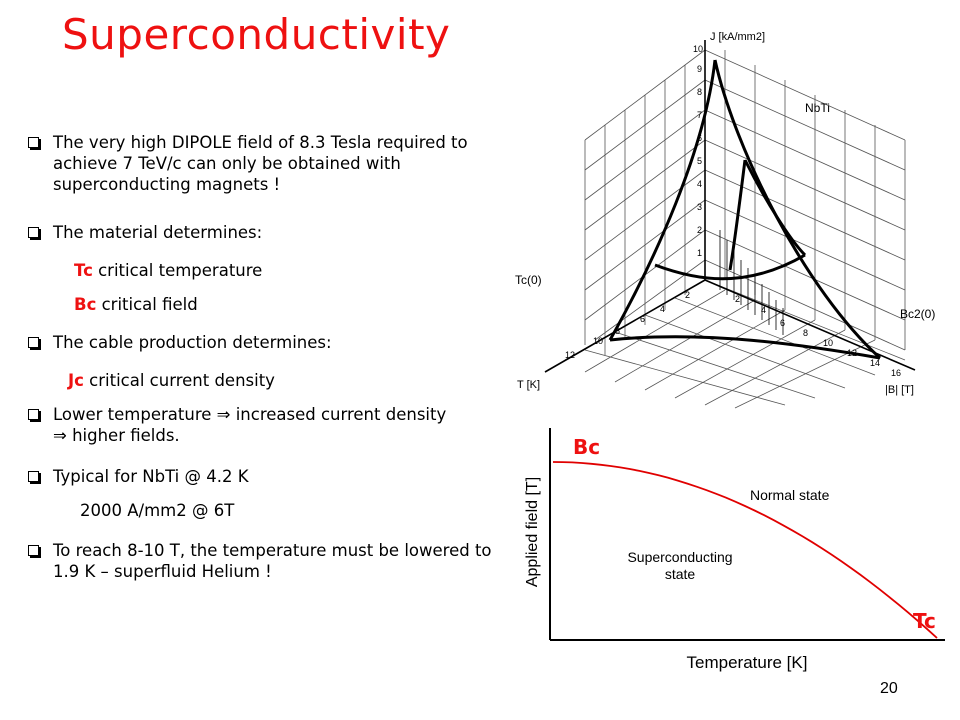 The height and width of the screenshot is (720, 960). I want to click on bc-item: Bc critical field, so click(136, 304).